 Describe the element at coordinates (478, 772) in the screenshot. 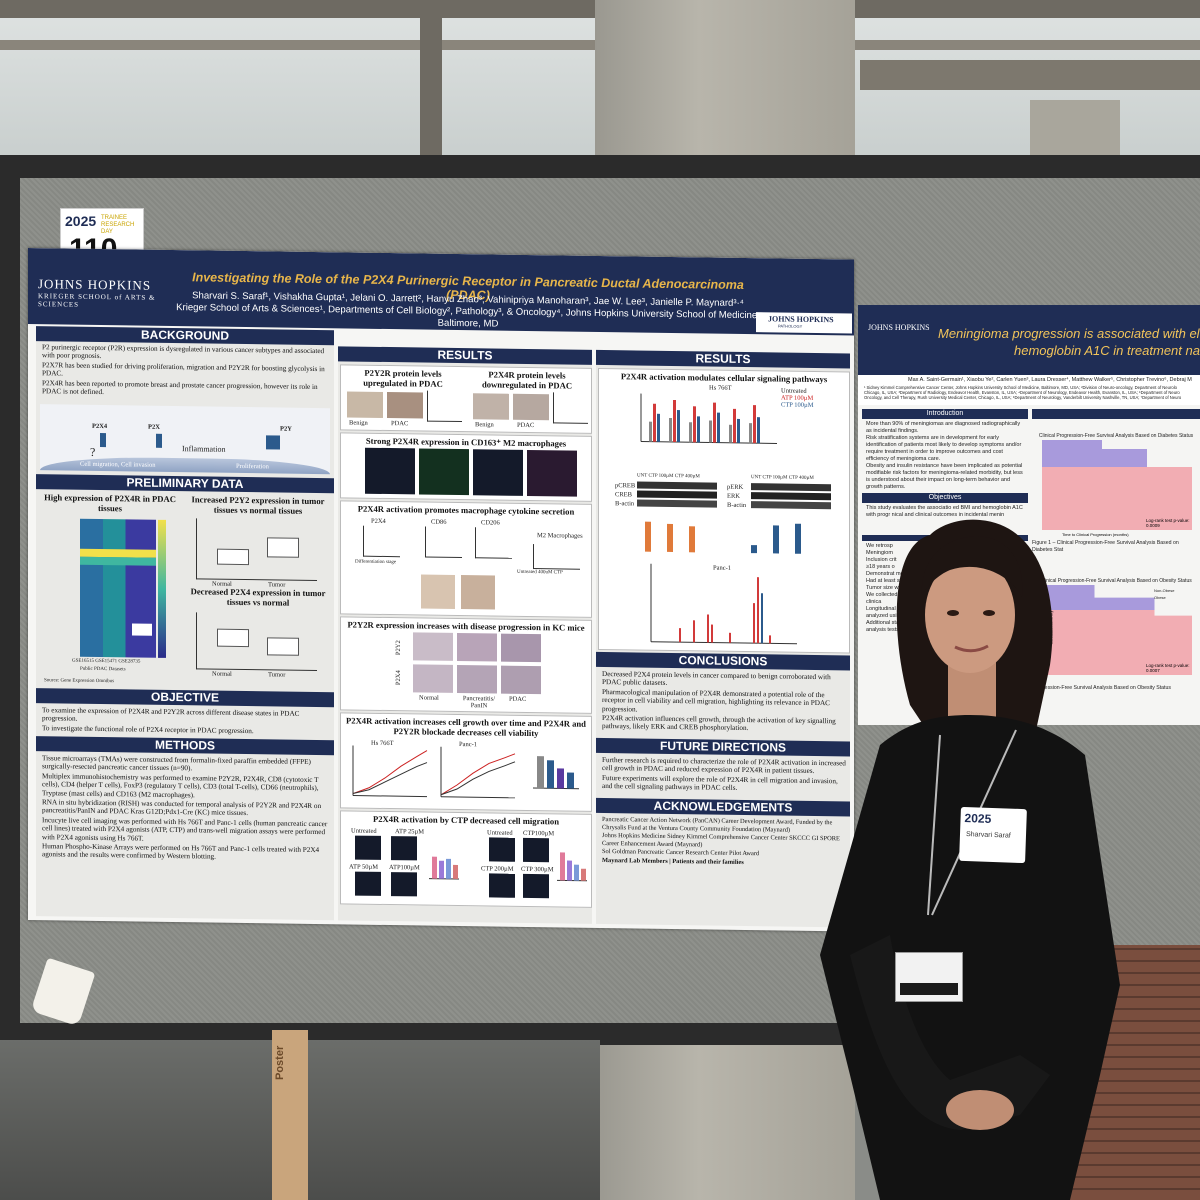

I see `growth-curve-panc1` at that location.